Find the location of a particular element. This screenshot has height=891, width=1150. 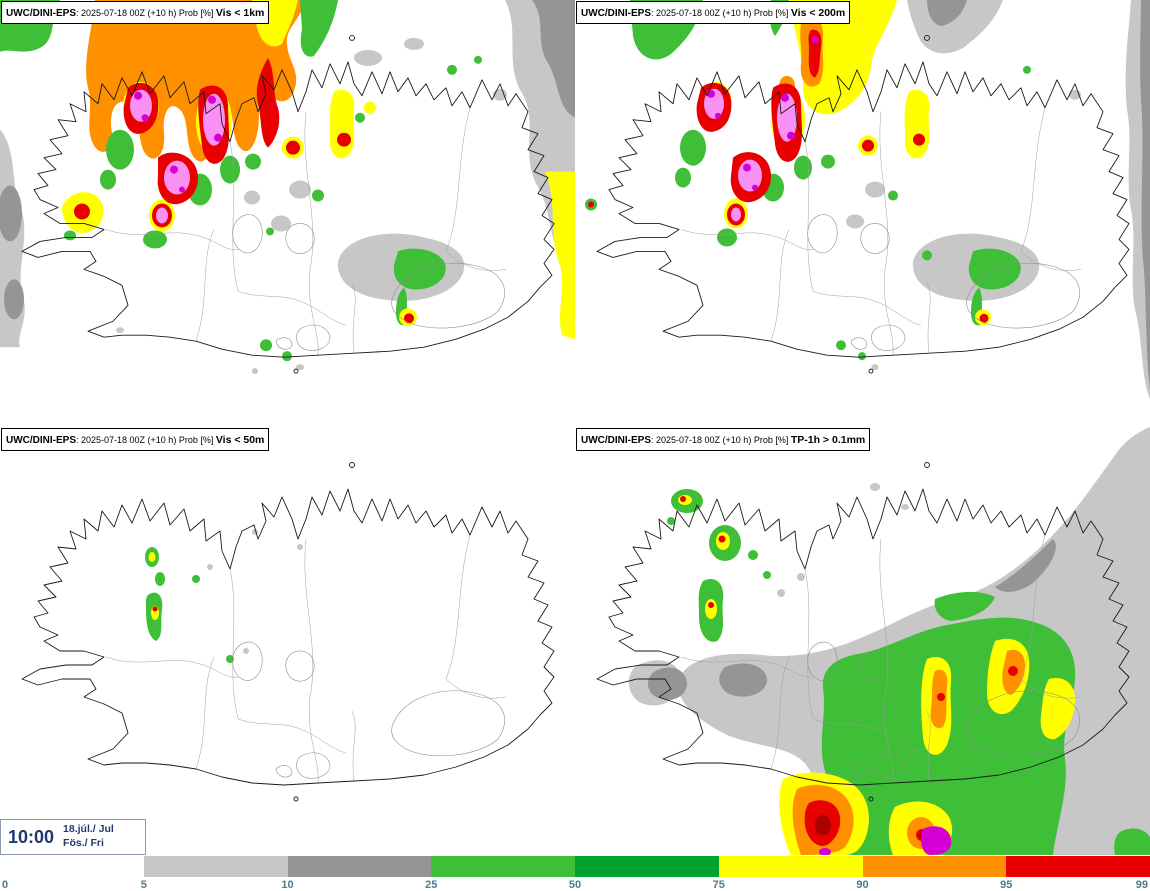

valid-date: 18.júl./ Jul Fös./ Fri is located at coordinates (88, 836).